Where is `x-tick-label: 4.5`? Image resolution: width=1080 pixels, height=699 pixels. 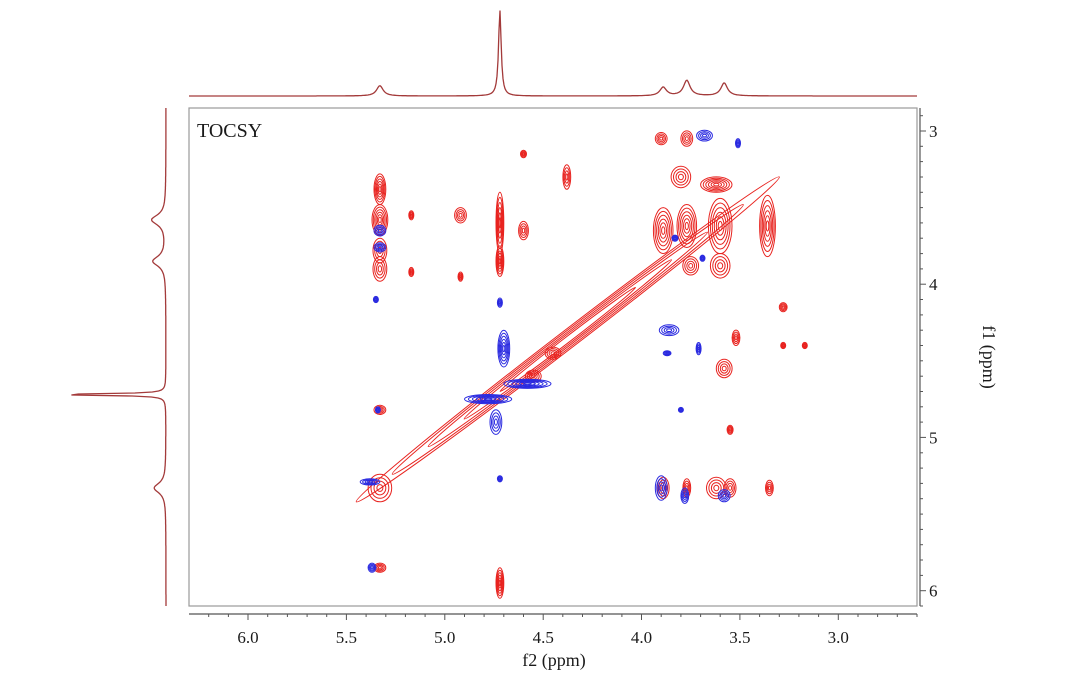 x-tick-label: 4.5 is located at coordinates (543, 637).